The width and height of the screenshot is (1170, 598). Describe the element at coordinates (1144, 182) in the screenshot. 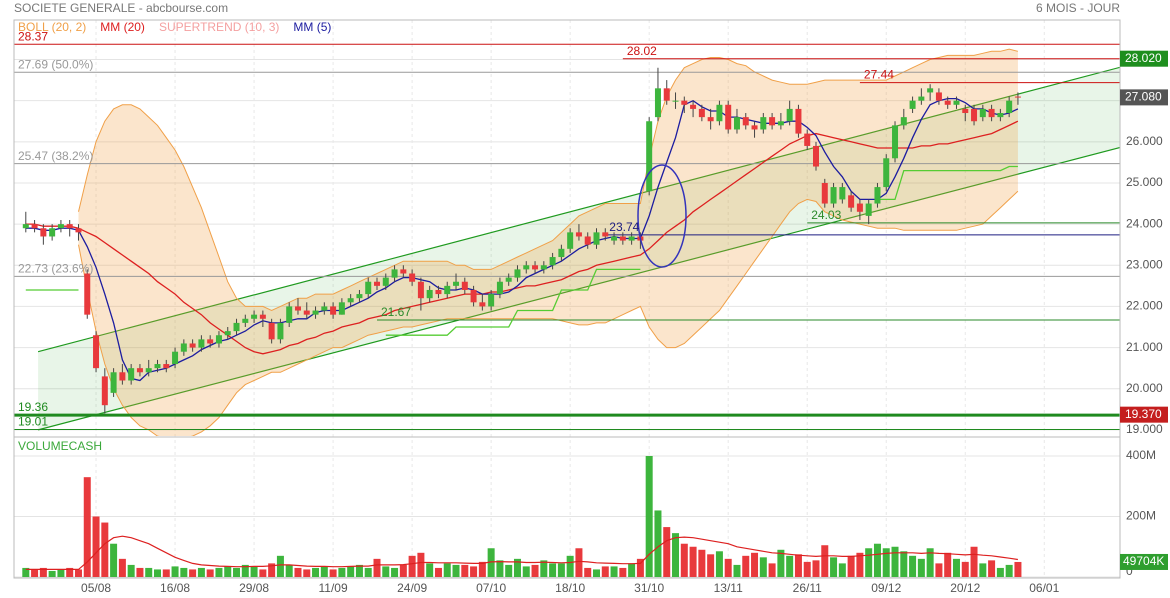

I see `y-tick-label: 25.000` at that location.